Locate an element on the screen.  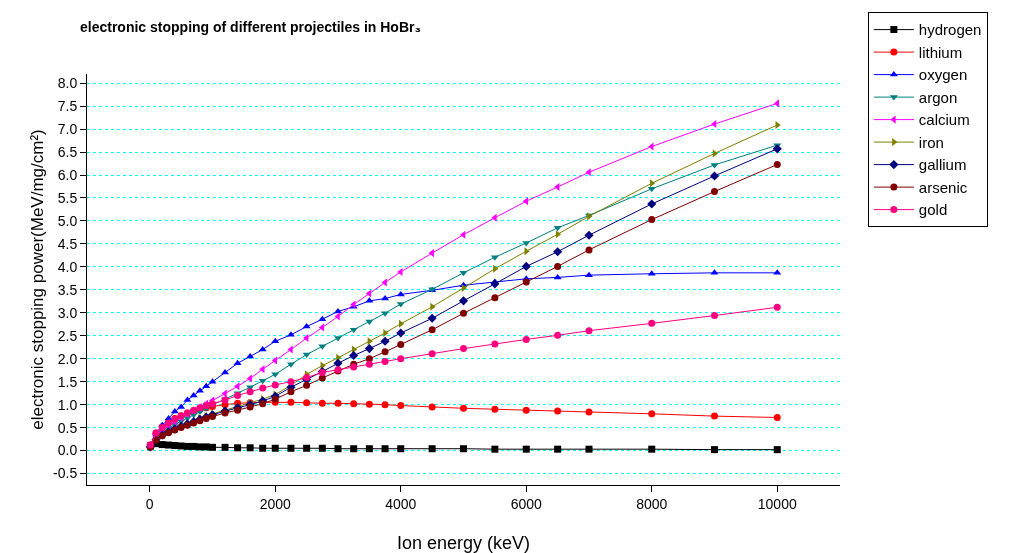
legend-label: lithium is located at coordinates (940, 52).